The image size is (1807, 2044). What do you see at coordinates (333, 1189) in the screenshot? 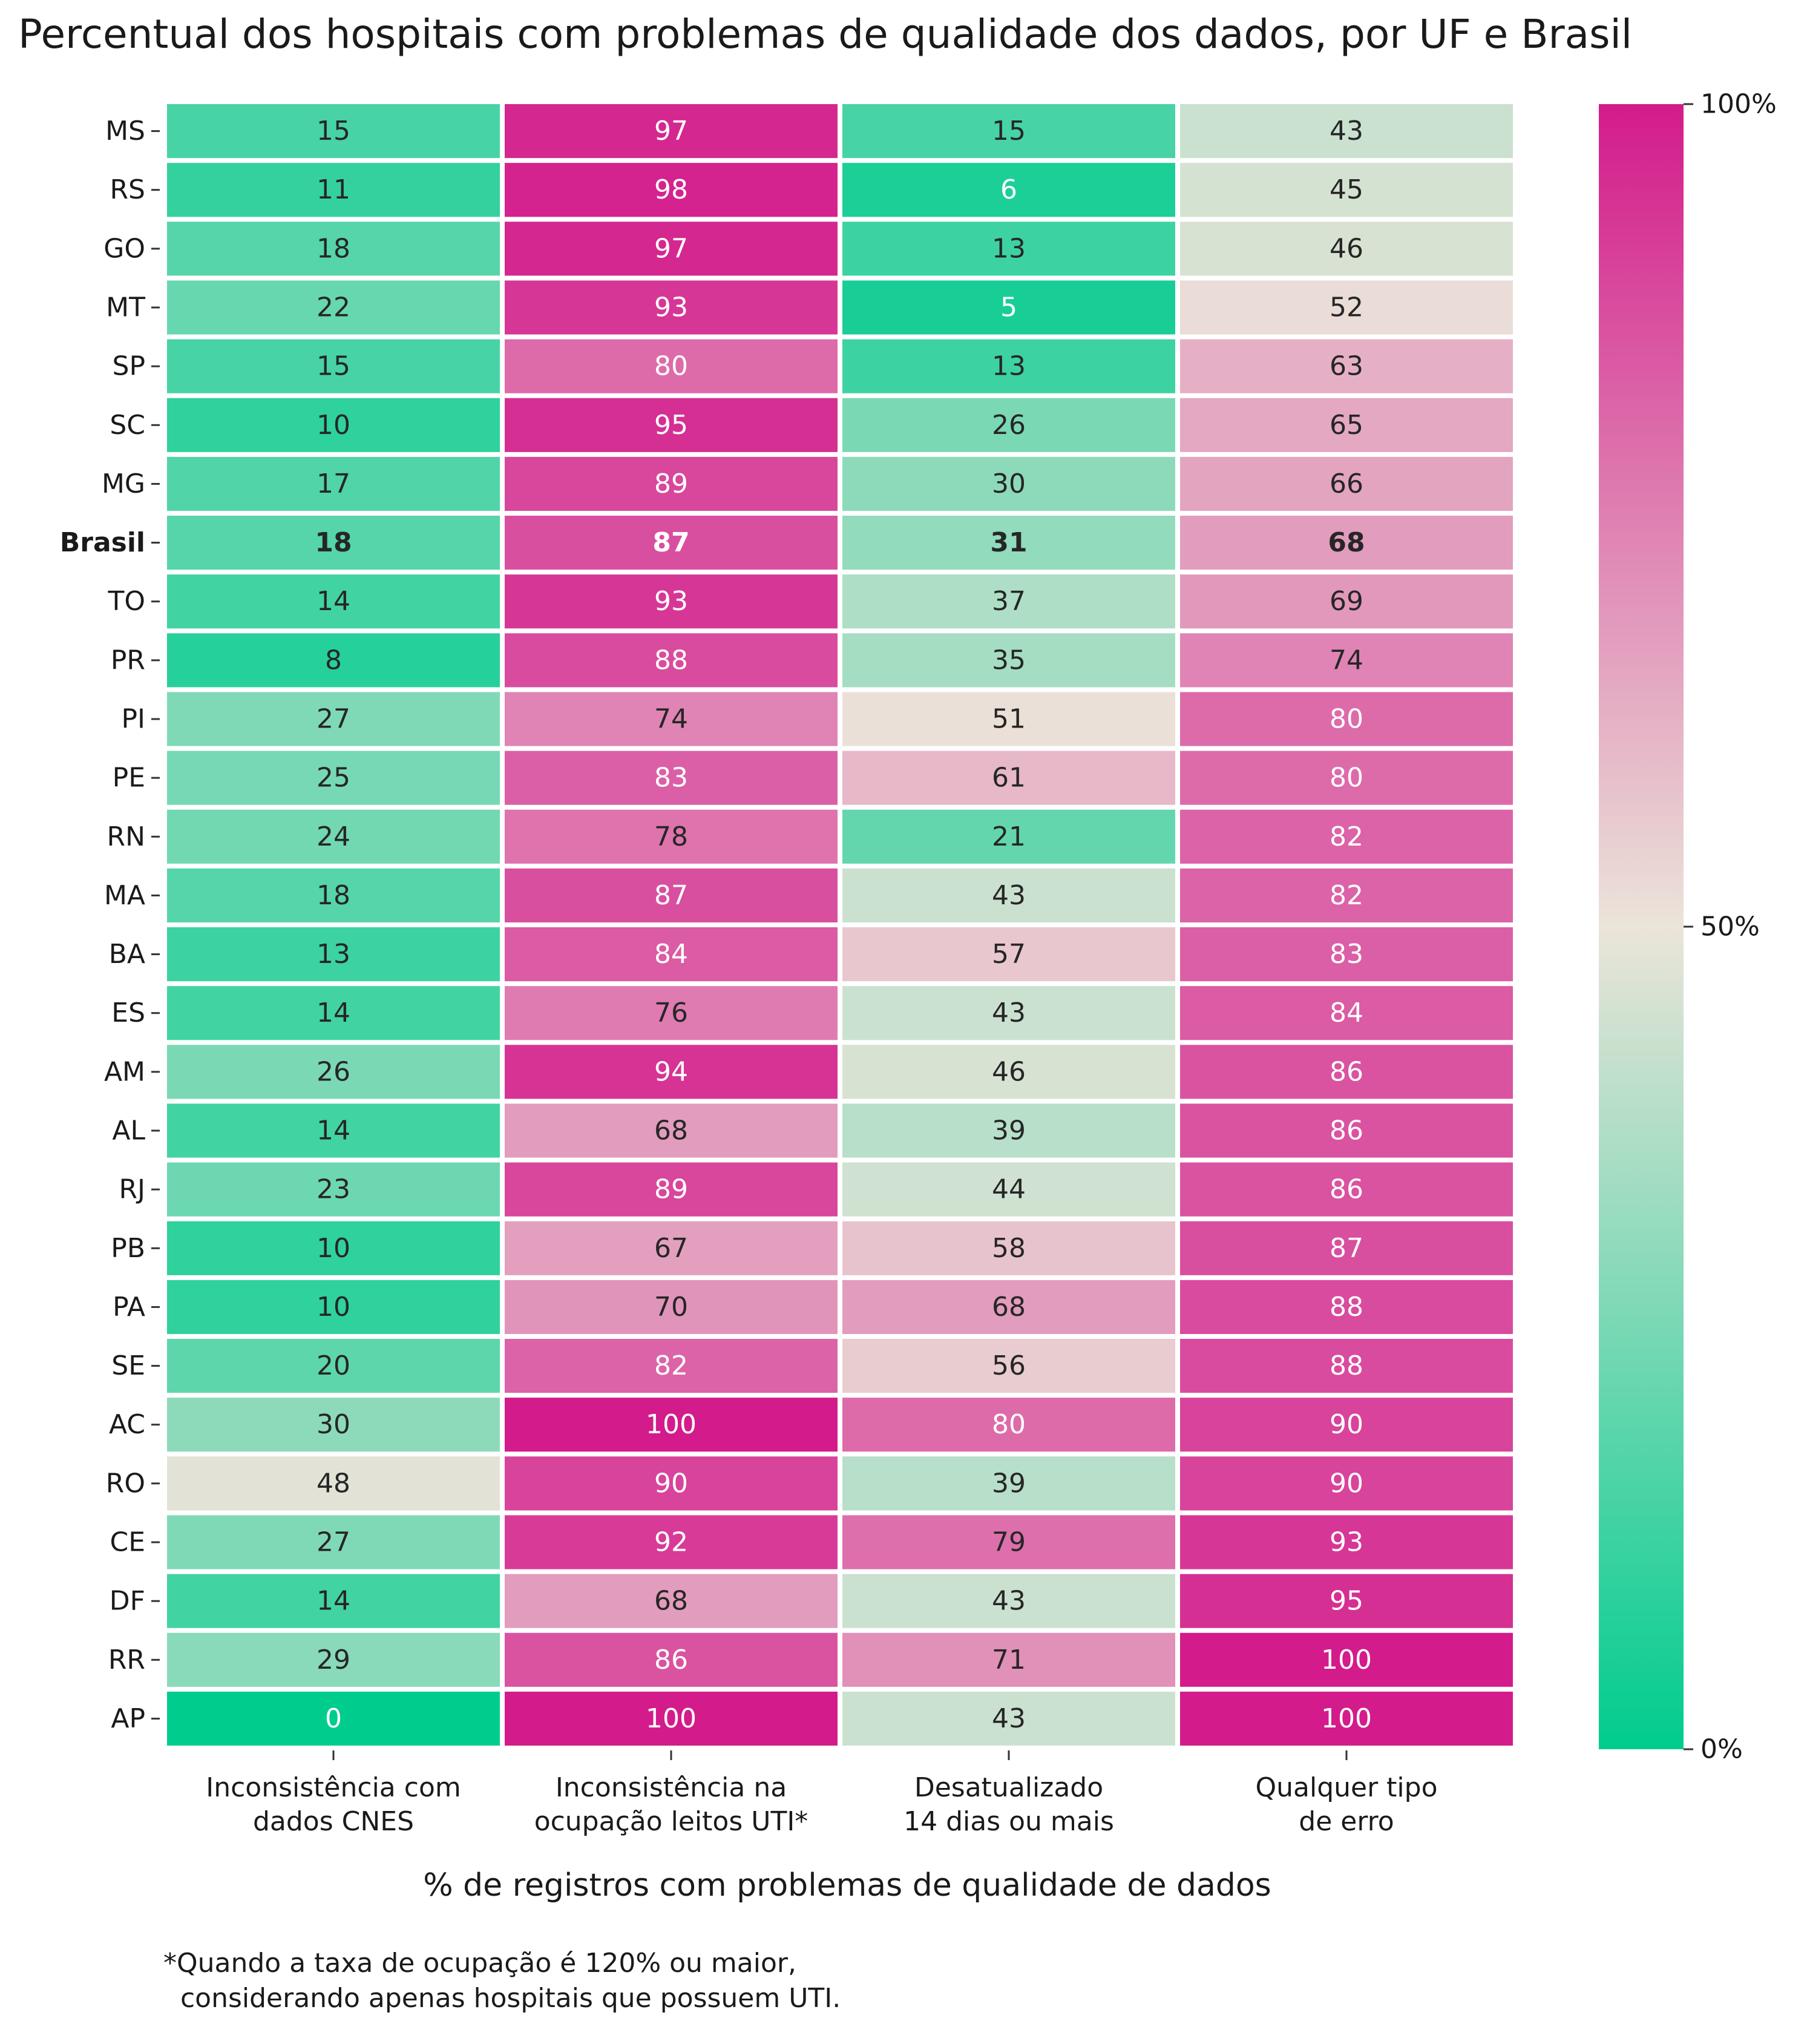
I see `cell-value-label: 23` at bounding box center [333, 1189].